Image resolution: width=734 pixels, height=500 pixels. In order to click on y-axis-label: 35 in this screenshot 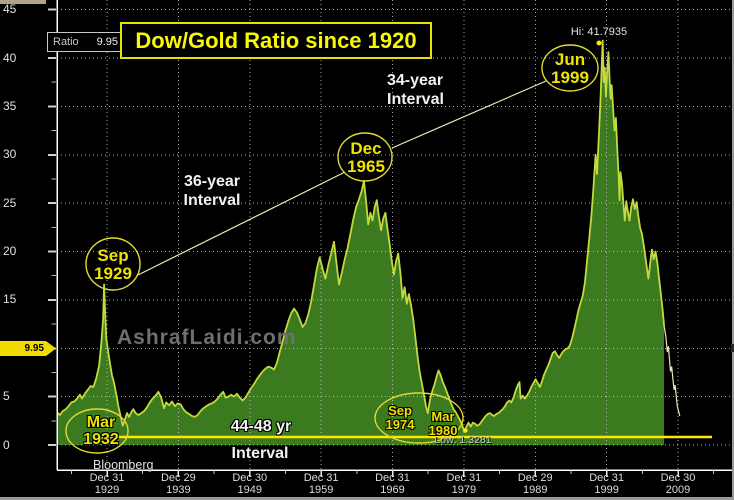, I will do `click(10, 105)`.